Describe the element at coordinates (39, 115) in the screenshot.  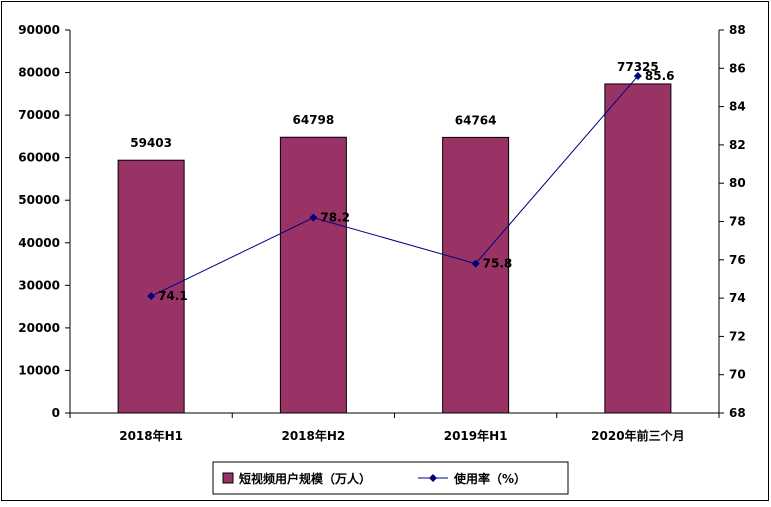
I see `left-tick-label: 70000` at that location.